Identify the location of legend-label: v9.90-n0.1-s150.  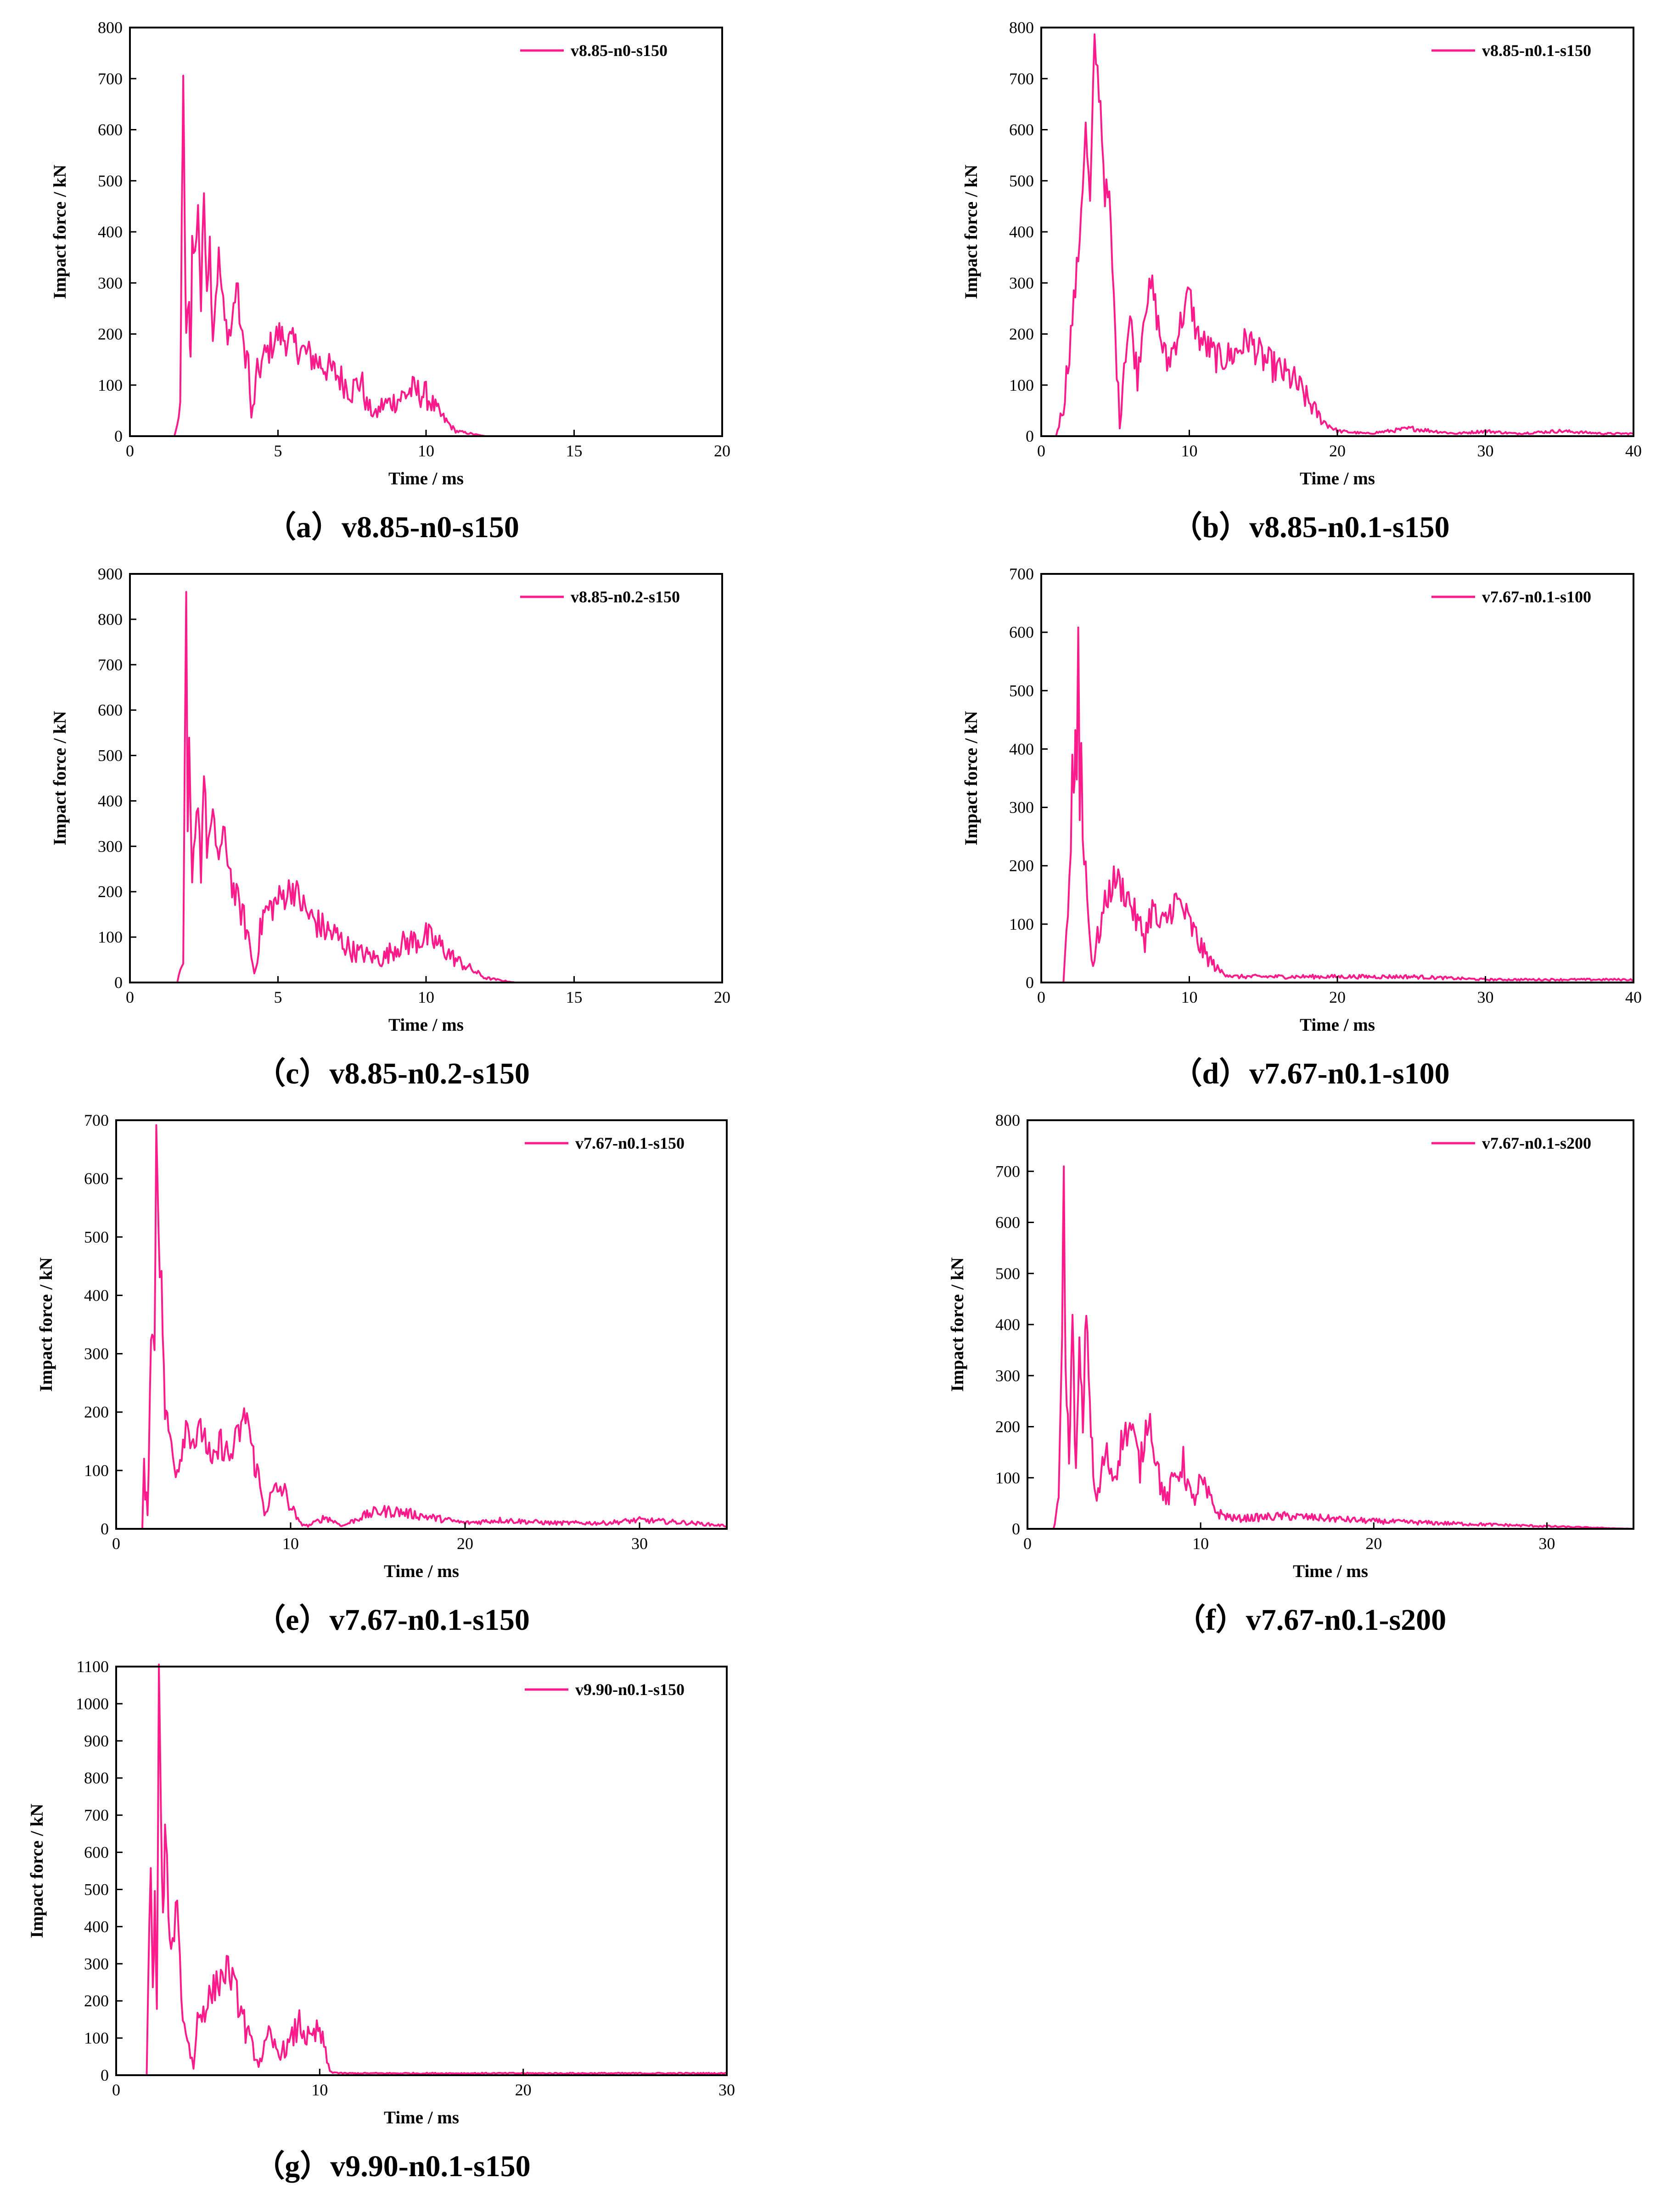
(630, 1689).